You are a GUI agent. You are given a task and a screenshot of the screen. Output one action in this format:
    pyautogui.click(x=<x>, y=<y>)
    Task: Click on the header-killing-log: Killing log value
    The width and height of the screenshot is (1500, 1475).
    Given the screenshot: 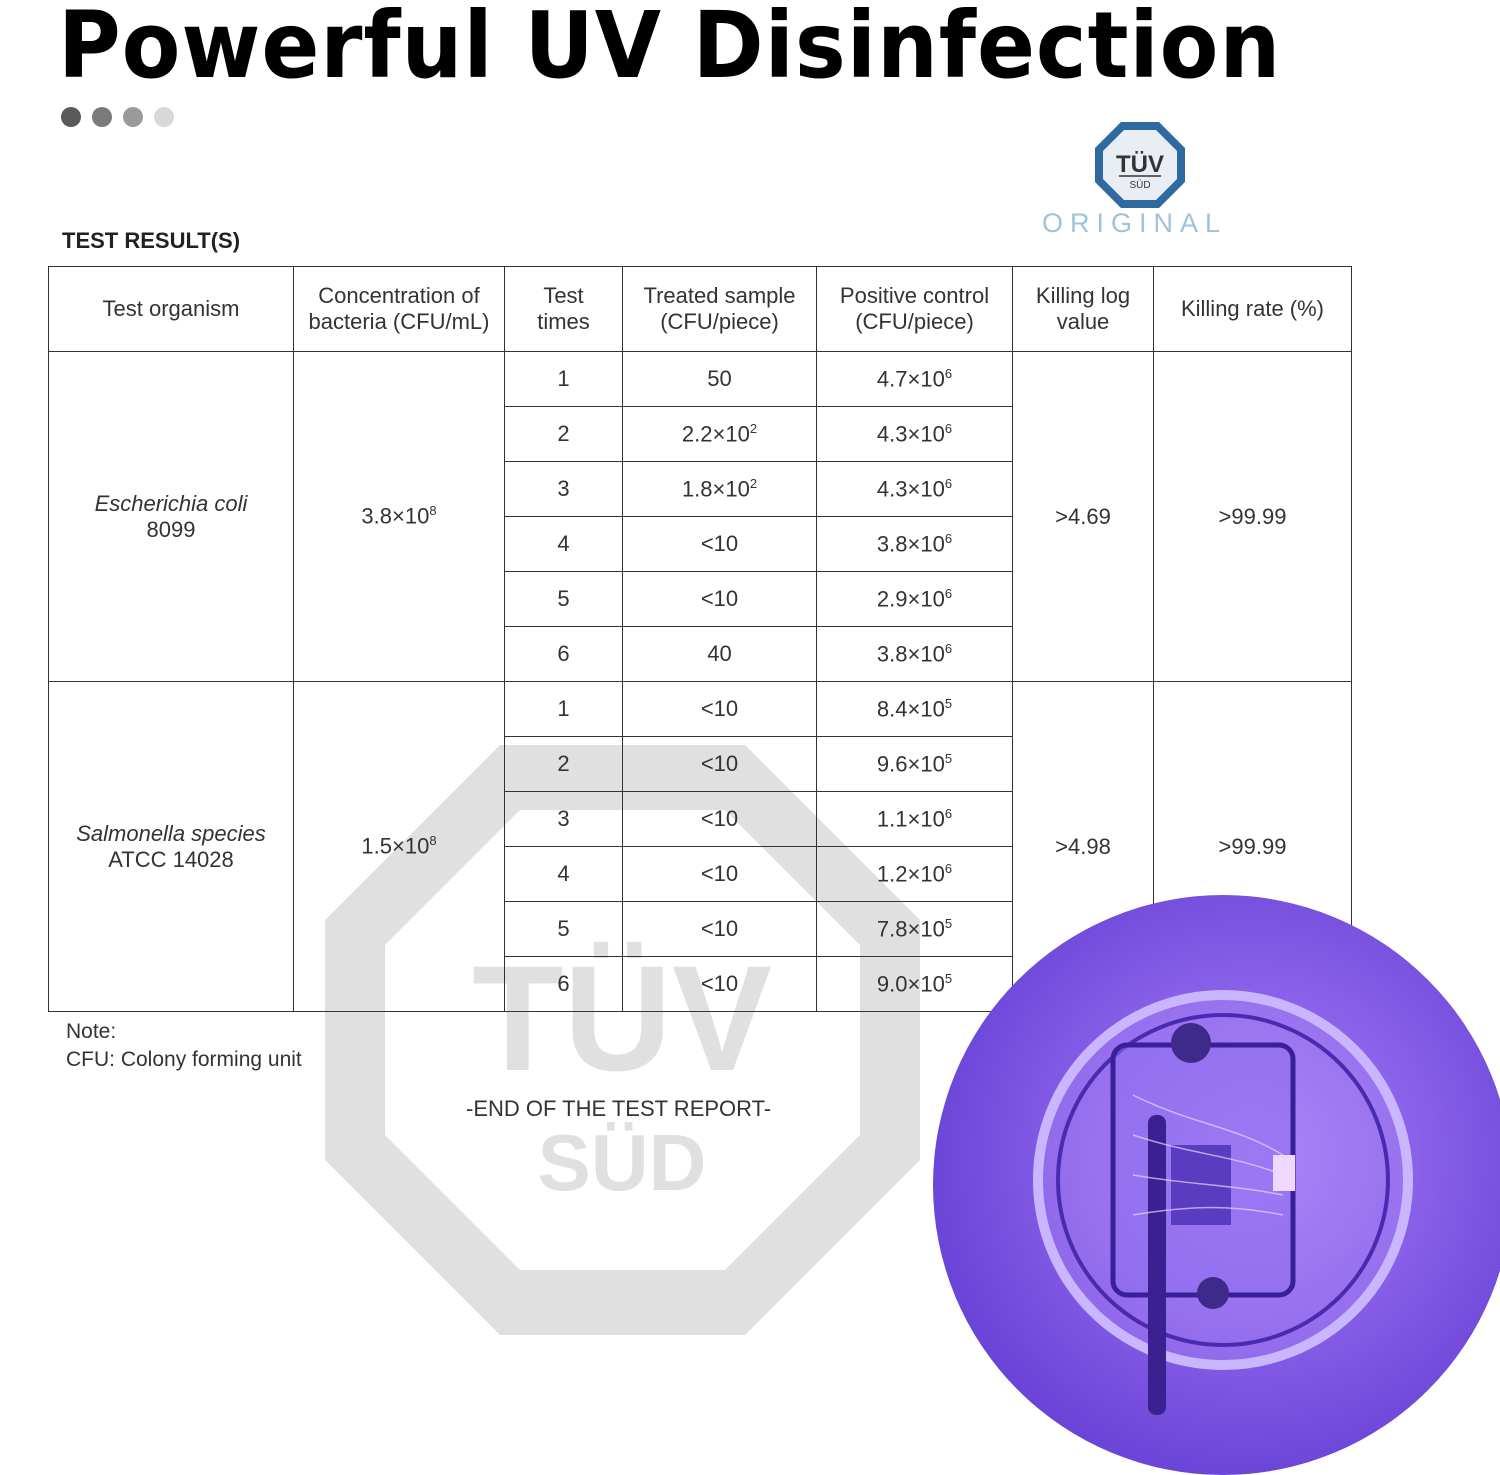 What is the action you would take?
    pyautogui.click(x=1083, y=309)
    